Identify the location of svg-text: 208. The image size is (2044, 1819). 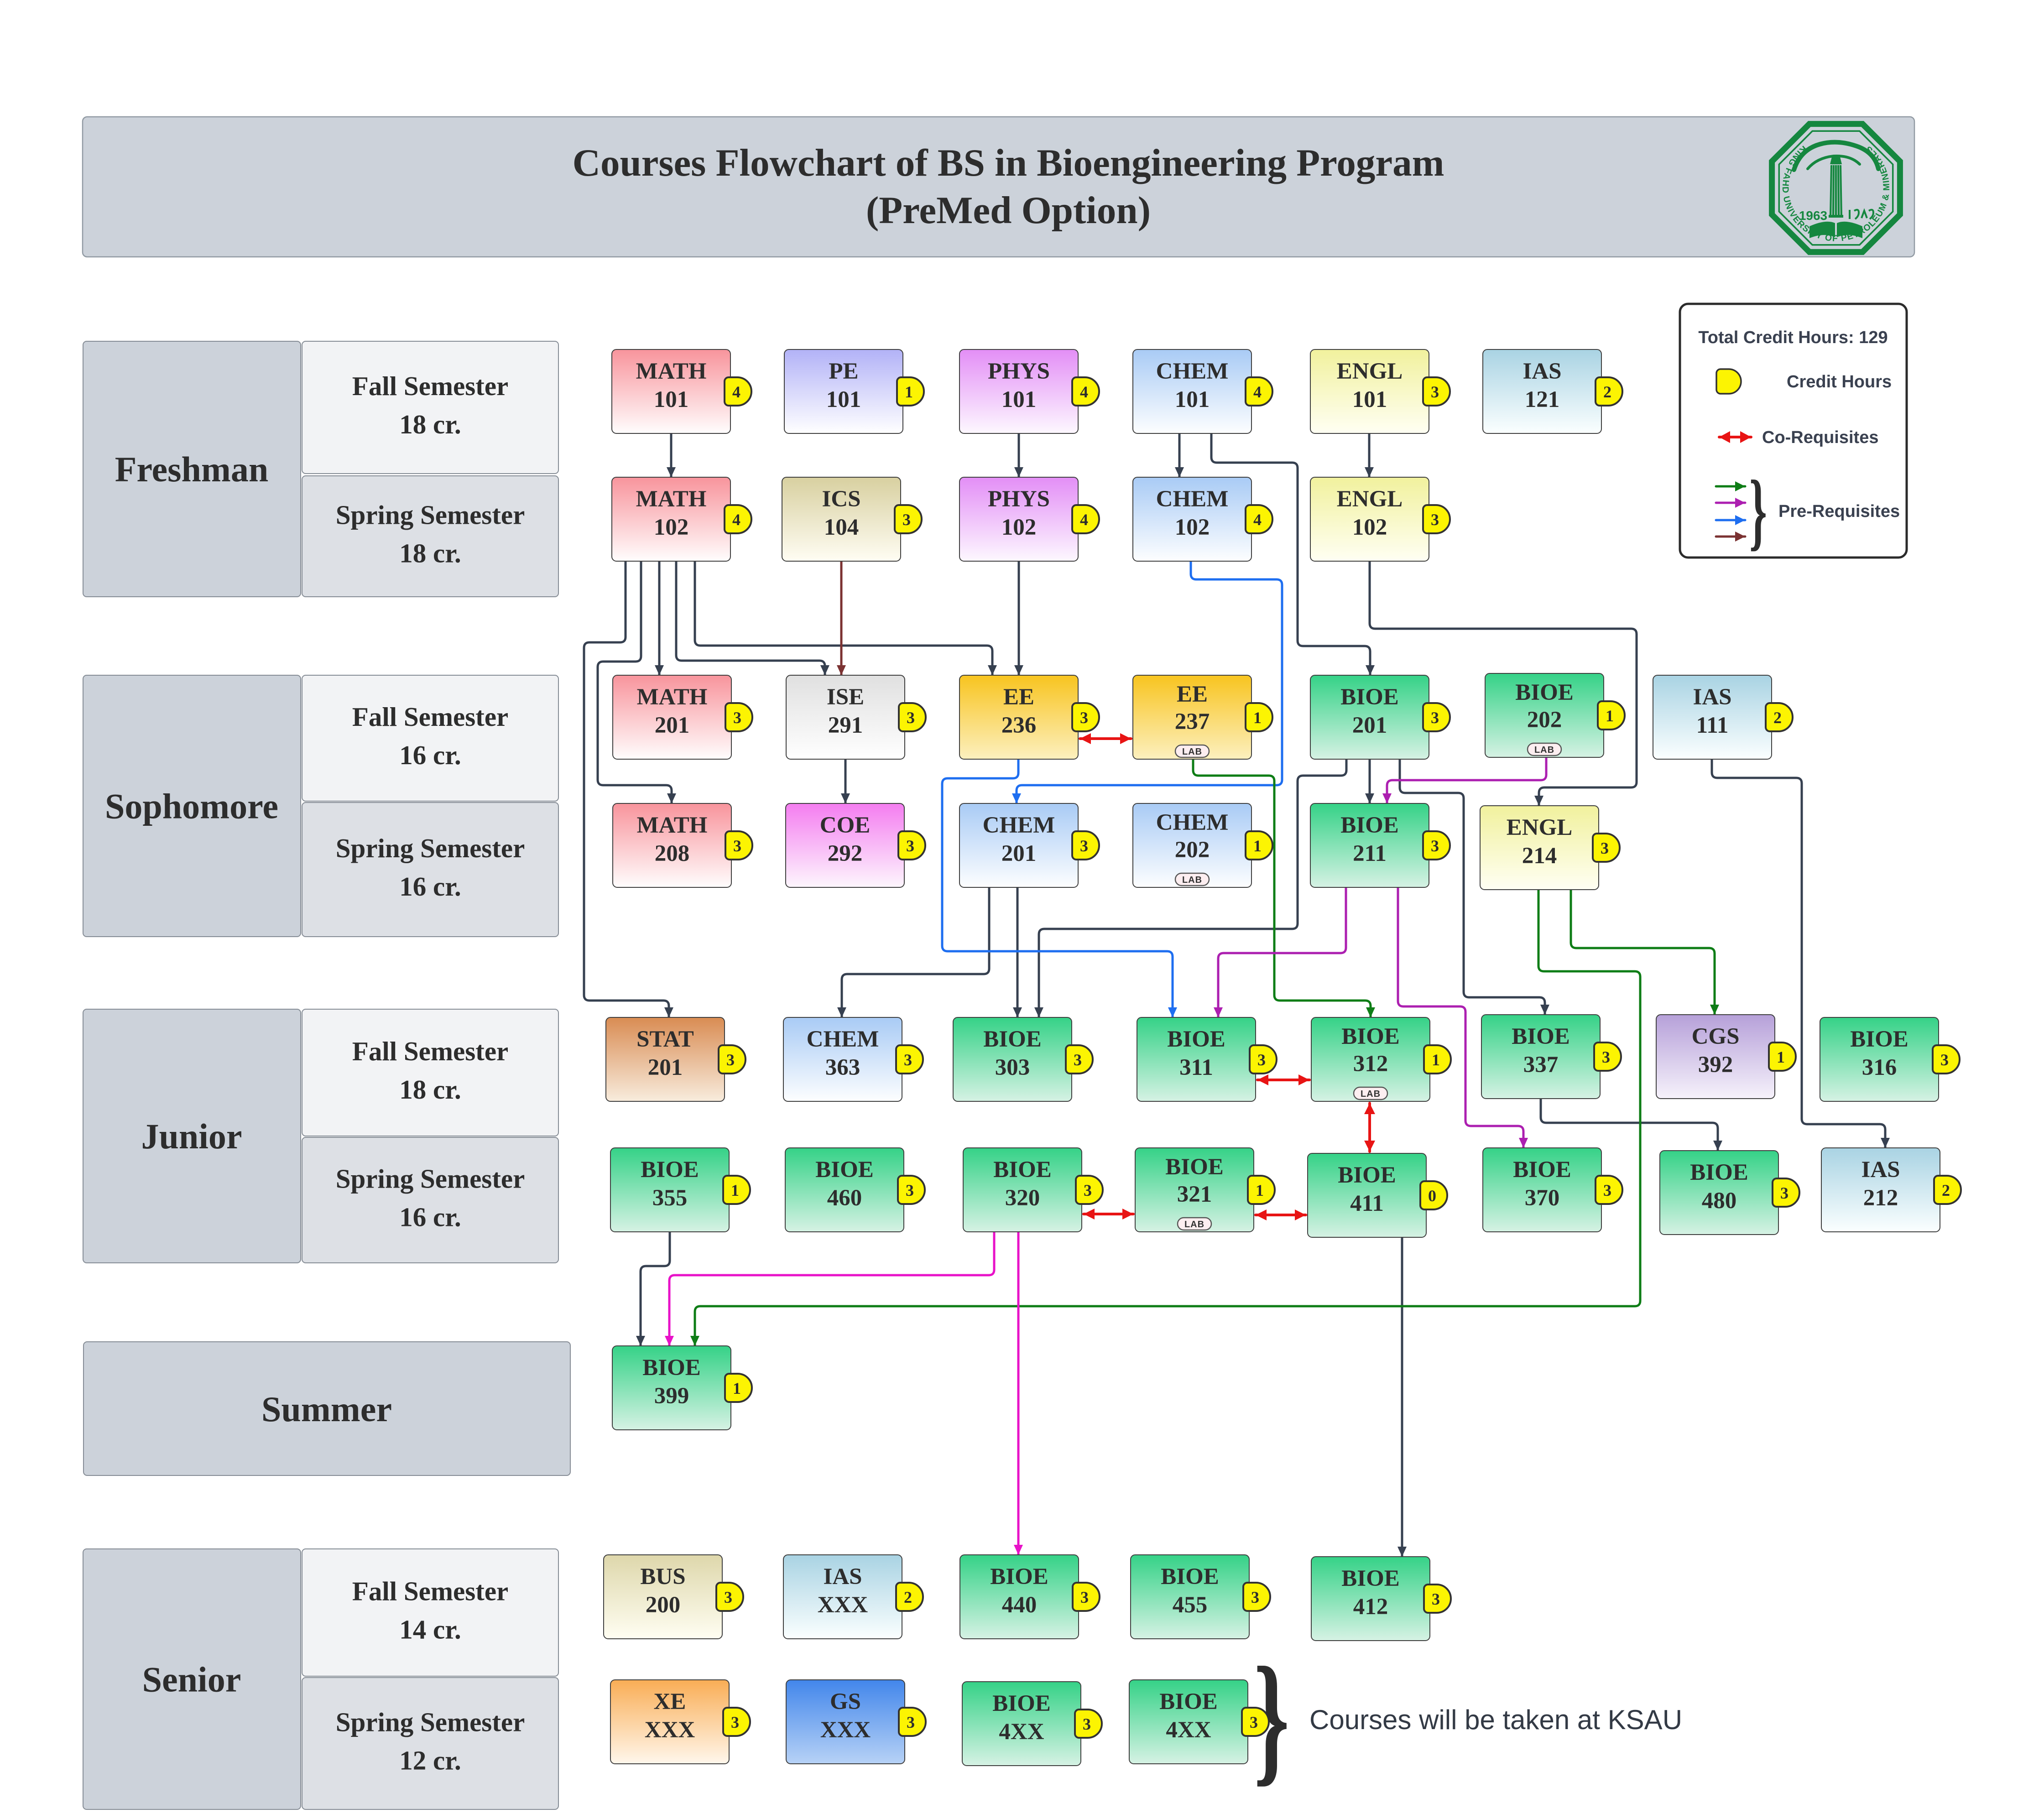
(672, 853).